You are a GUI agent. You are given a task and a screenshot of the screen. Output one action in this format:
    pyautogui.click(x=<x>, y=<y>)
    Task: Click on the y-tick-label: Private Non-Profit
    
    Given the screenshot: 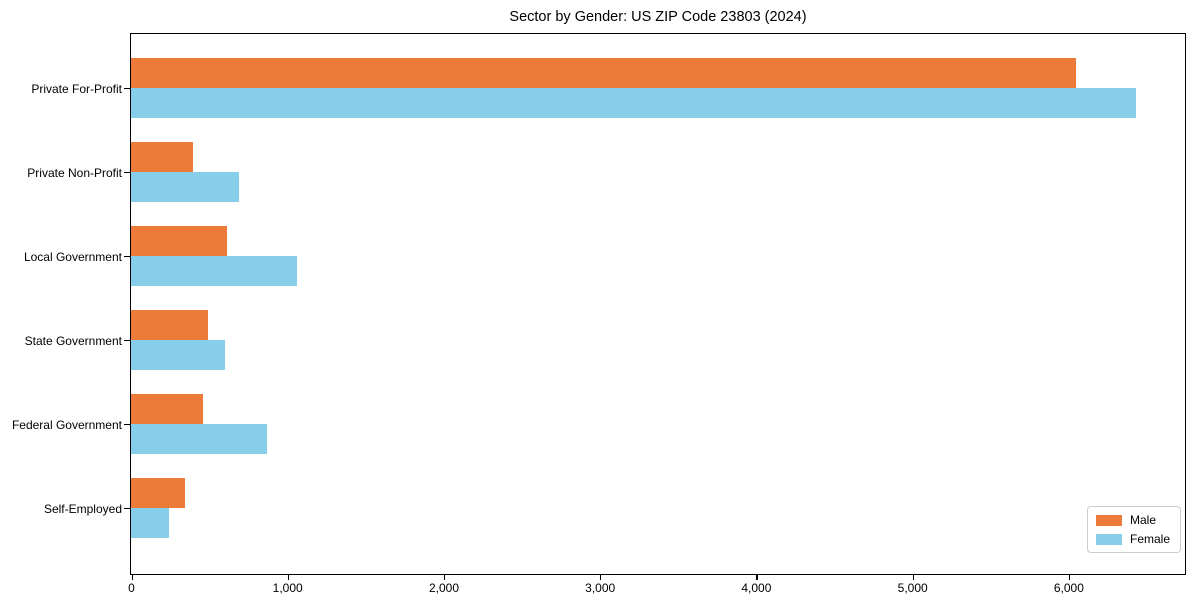 What is the action you would take?
    pyautogui.click(x=74, y=172)
    